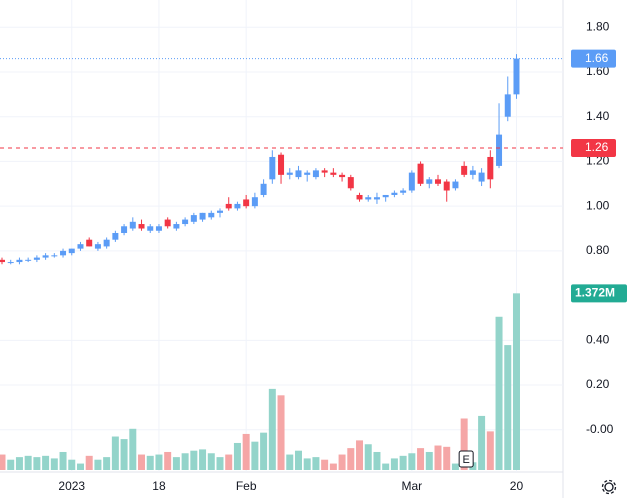  Describe the element at coordinates (597, 147) in the screenshot. I see `prior-high-label: 1.26` at that location.